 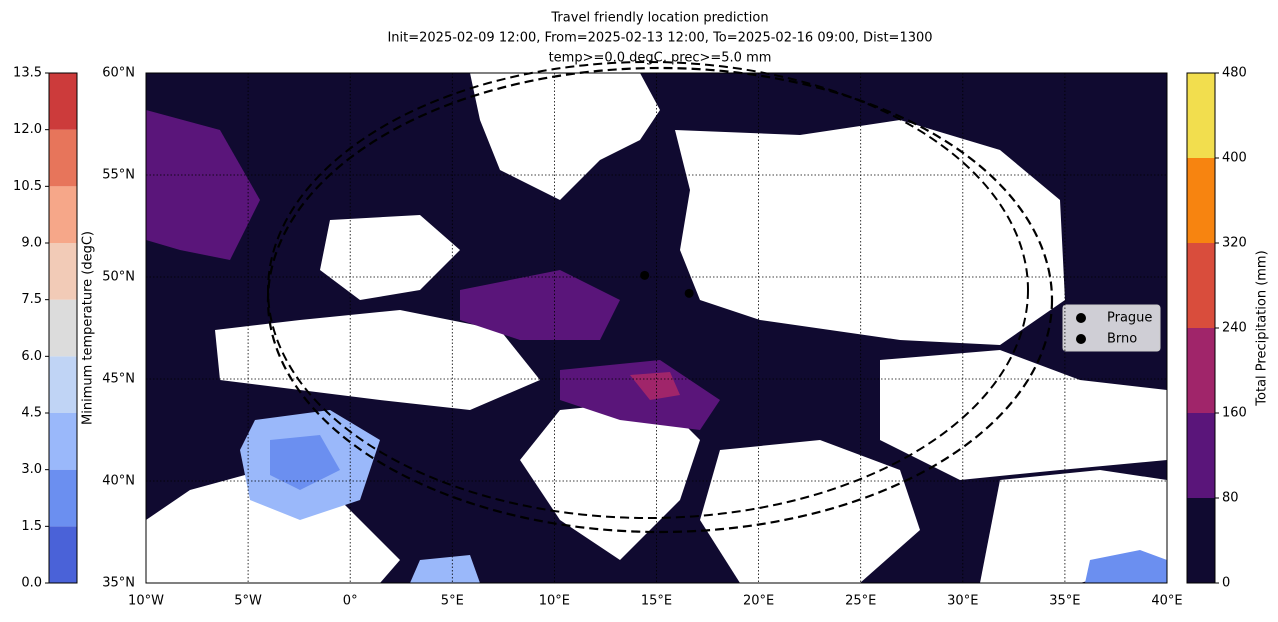 What do you see at coordinates (1122, 339) in the screenshot?
I see `legend-label: Brno` at bounding box center [1122, 339].